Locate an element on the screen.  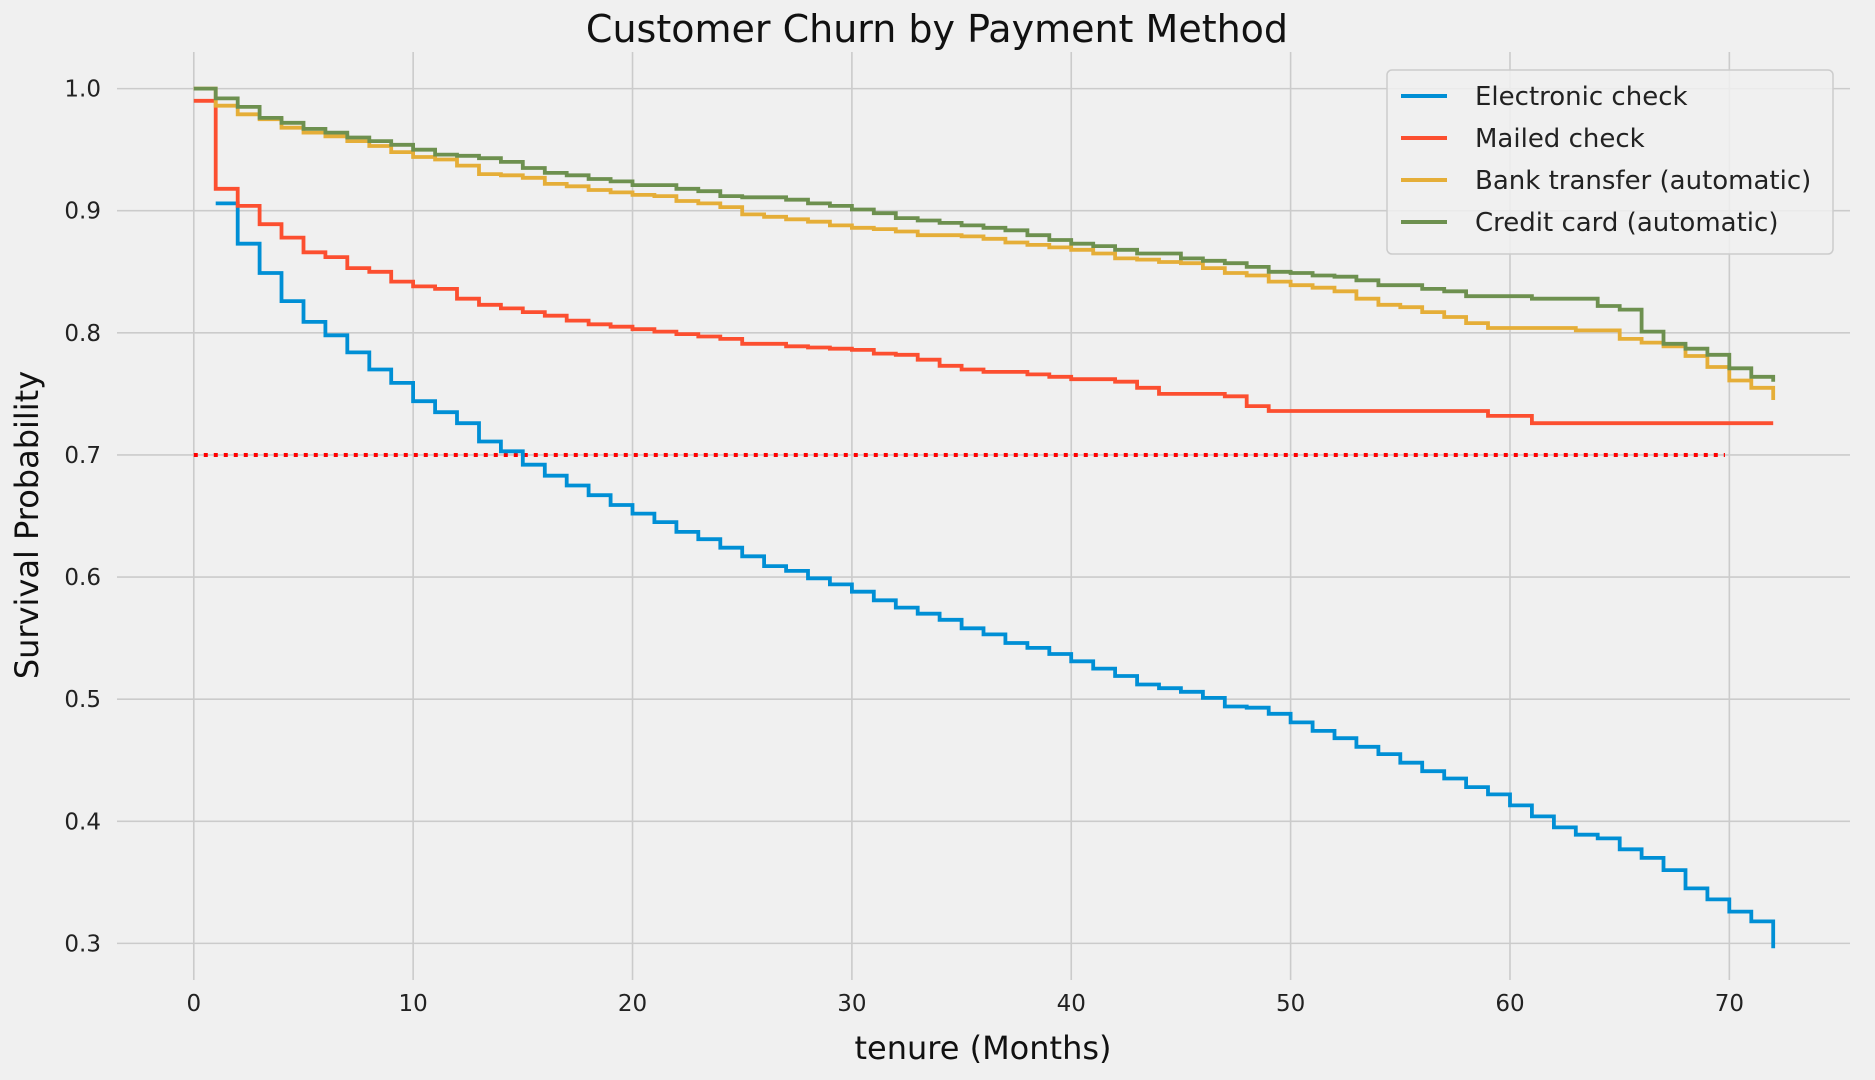
y-axis-label: Survival Probability is located at coordinates (27, 525).